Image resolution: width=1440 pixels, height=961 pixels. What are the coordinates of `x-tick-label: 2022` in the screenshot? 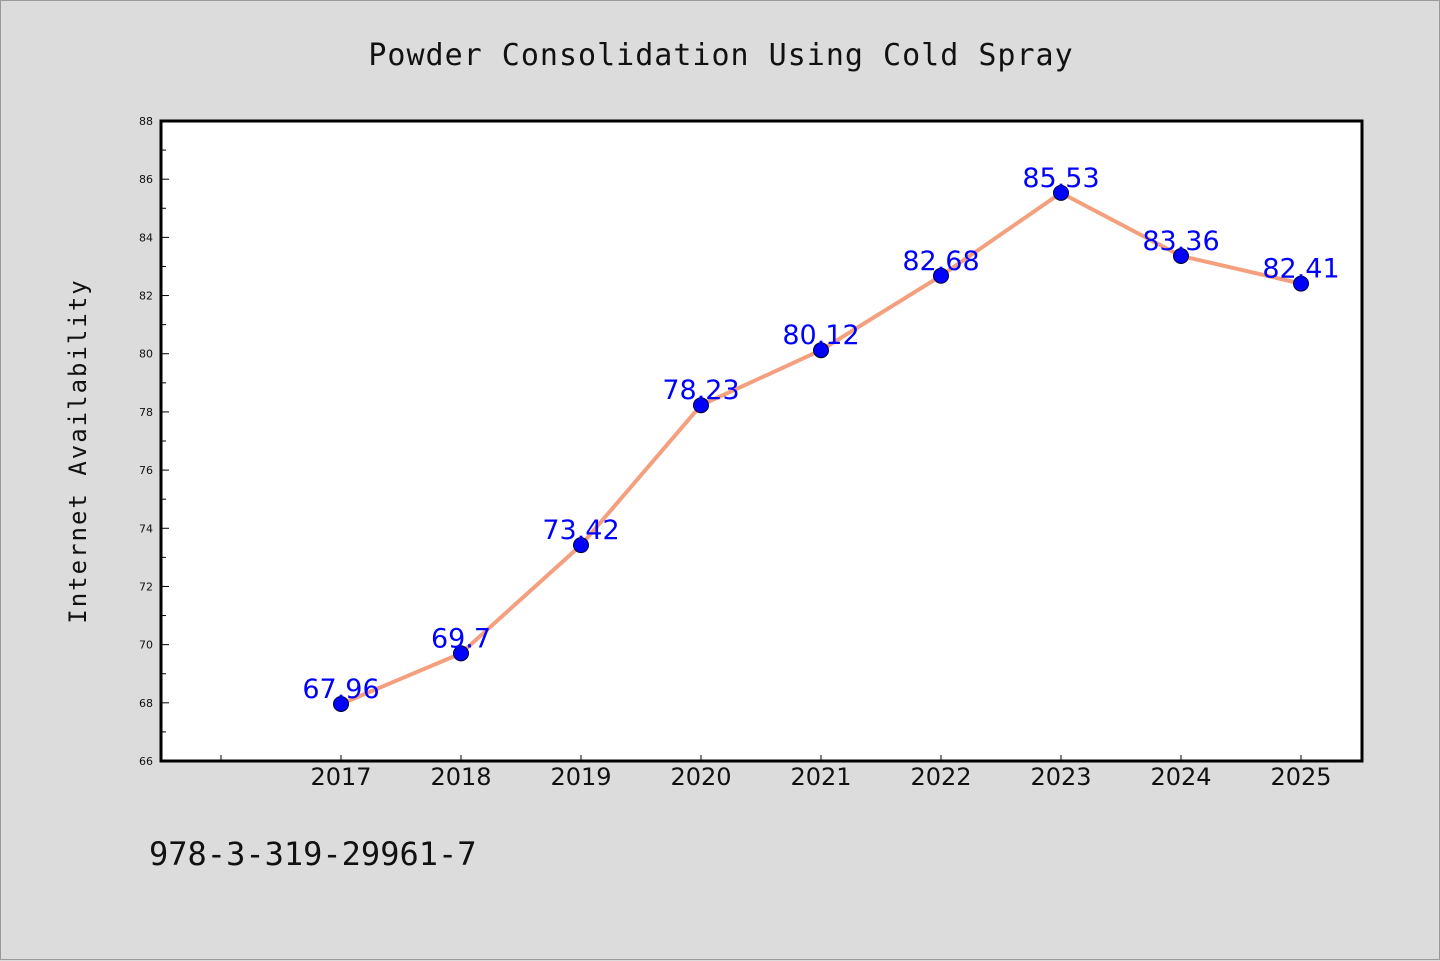 It's located at (940, 777).